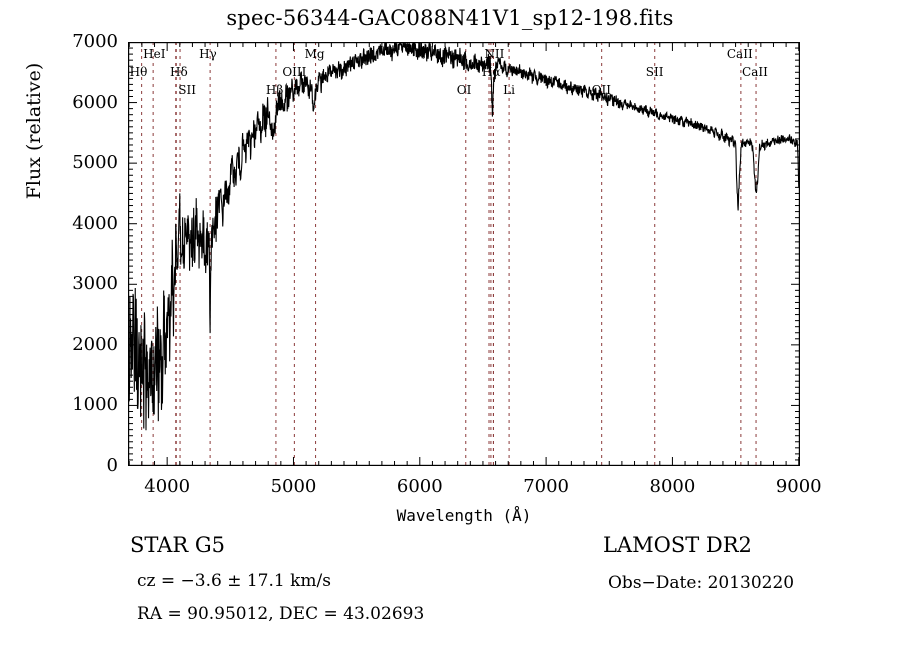 This screenshot has width=900, height=649. Describe the element at coordinates (274, 90) in the screenshot. I see `spectral-line-label: Hβ` at that location.